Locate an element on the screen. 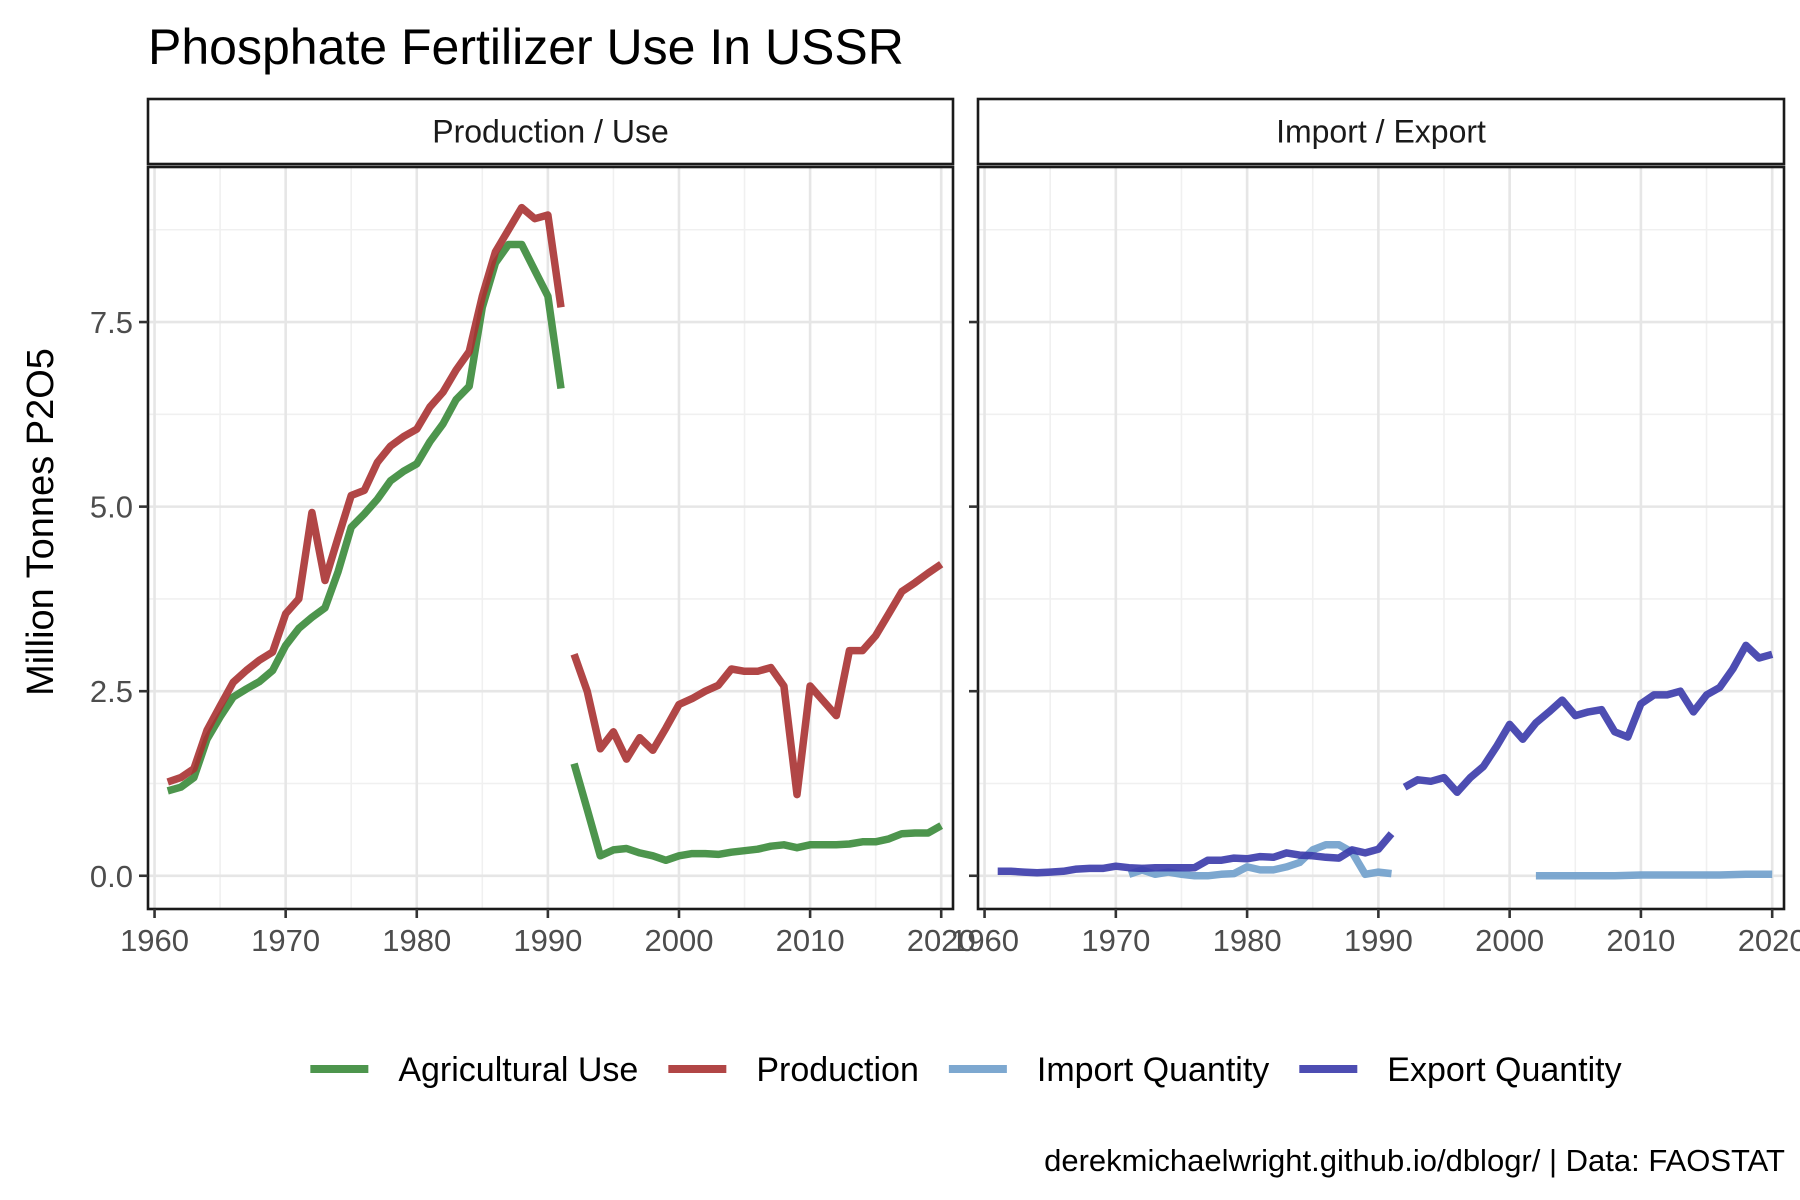 This screenshot has width=1800, height=1200. y-axis is located at coordinates (973, 599).